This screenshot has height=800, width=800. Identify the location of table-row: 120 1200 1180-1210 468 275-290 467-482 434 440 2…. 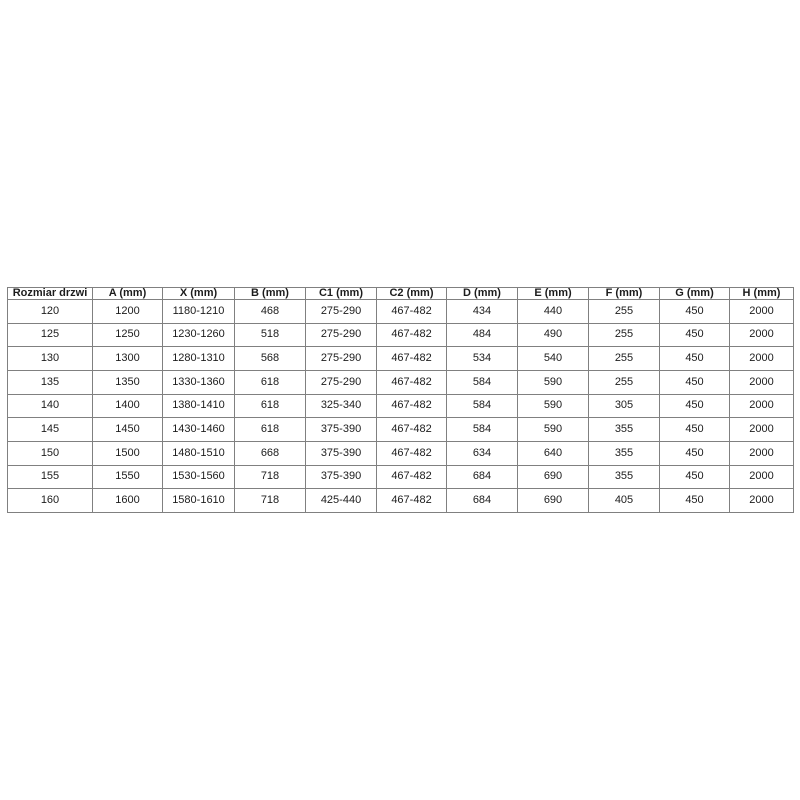
(400, 311).